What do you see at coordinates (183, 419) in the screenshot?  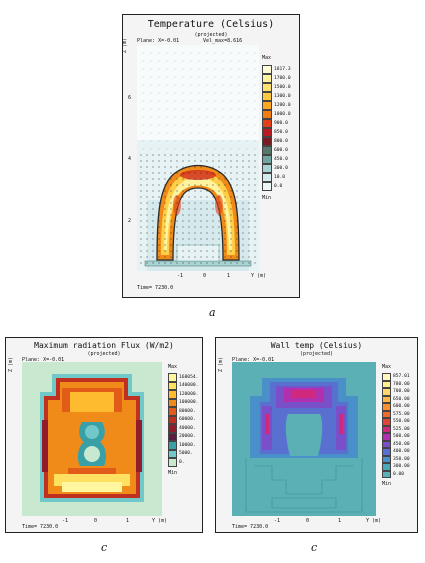 I see `legend-entry: 60000.` at bounding box center [183, 419].